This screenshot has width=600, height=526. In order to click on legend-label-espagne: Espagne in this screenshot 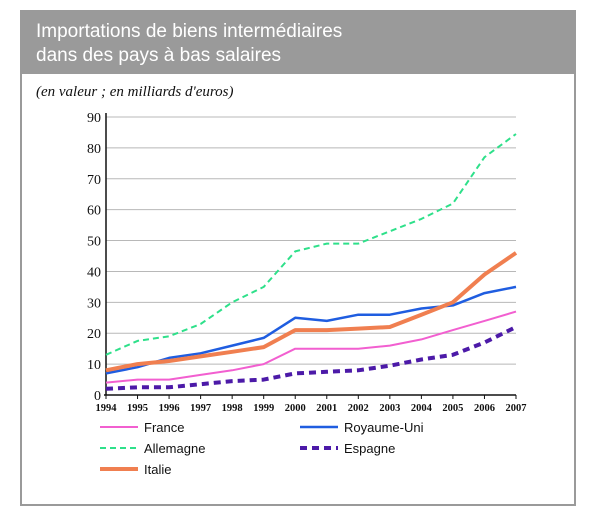, I will do `click(369, 448)`.